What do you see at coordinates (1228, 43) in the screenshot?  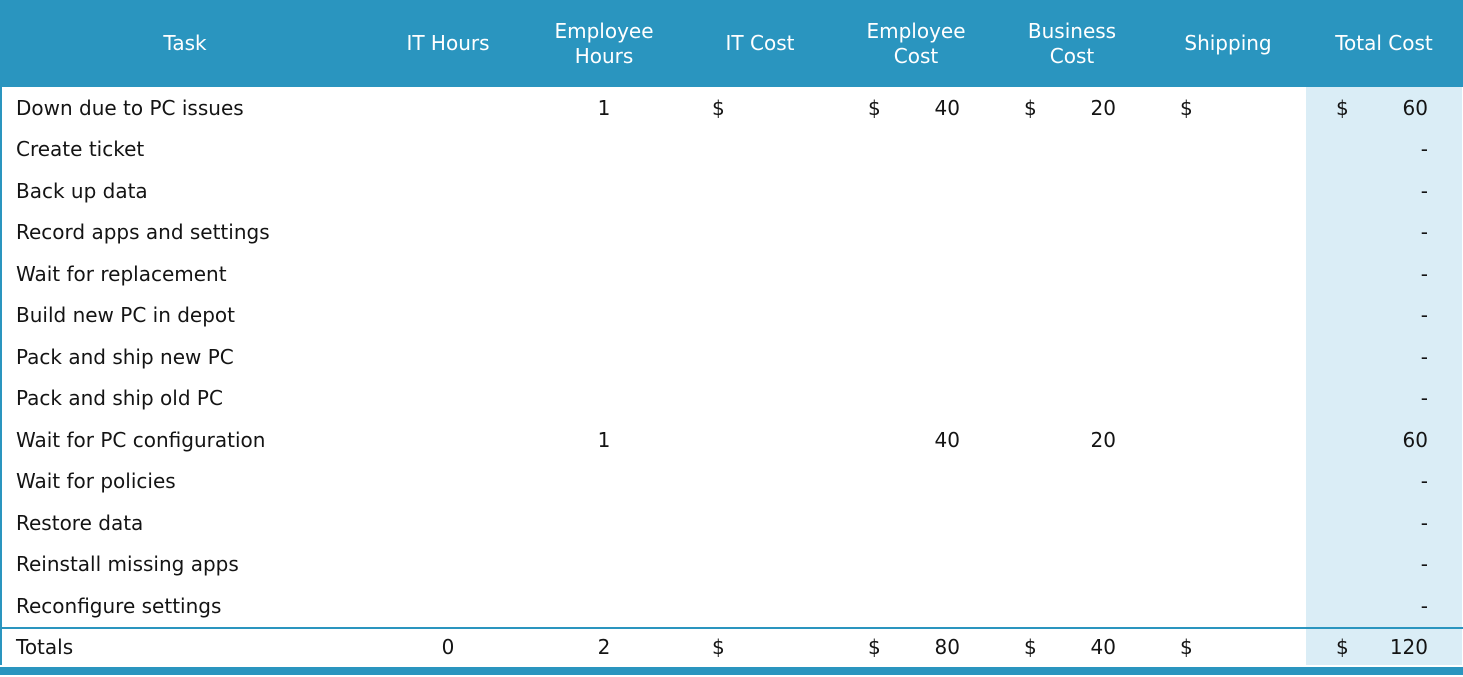 I see `column-header-shipping: Shipping` at bounding box center [1228, 43].